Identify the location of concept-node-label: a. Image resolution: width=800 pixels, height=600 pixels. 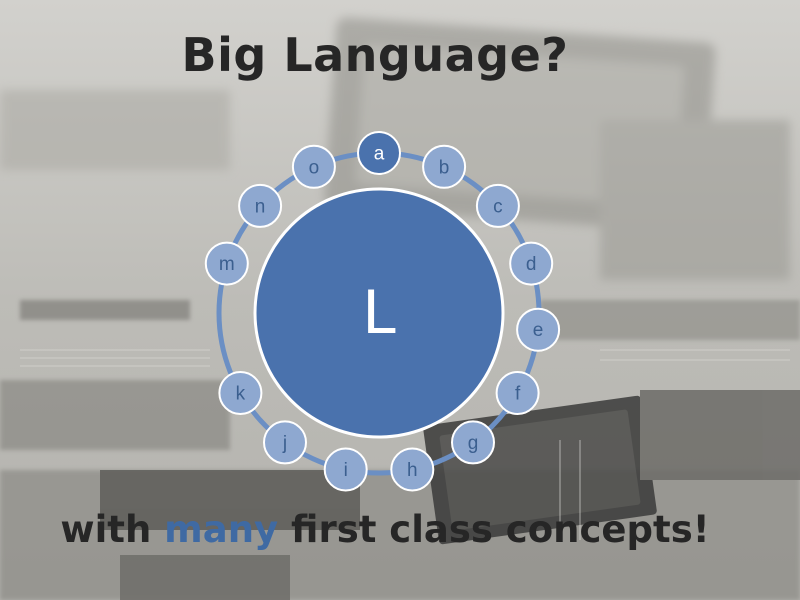
(379, 154).